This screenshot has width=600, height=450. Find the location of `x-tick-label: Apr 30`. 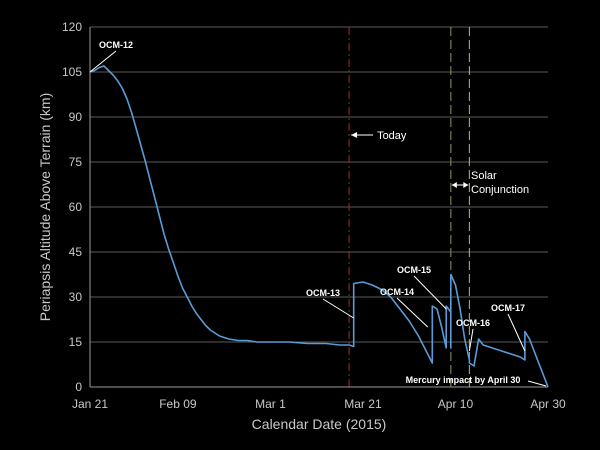

x-tick-label: Apr 30 is located at coordinates (548, 404).